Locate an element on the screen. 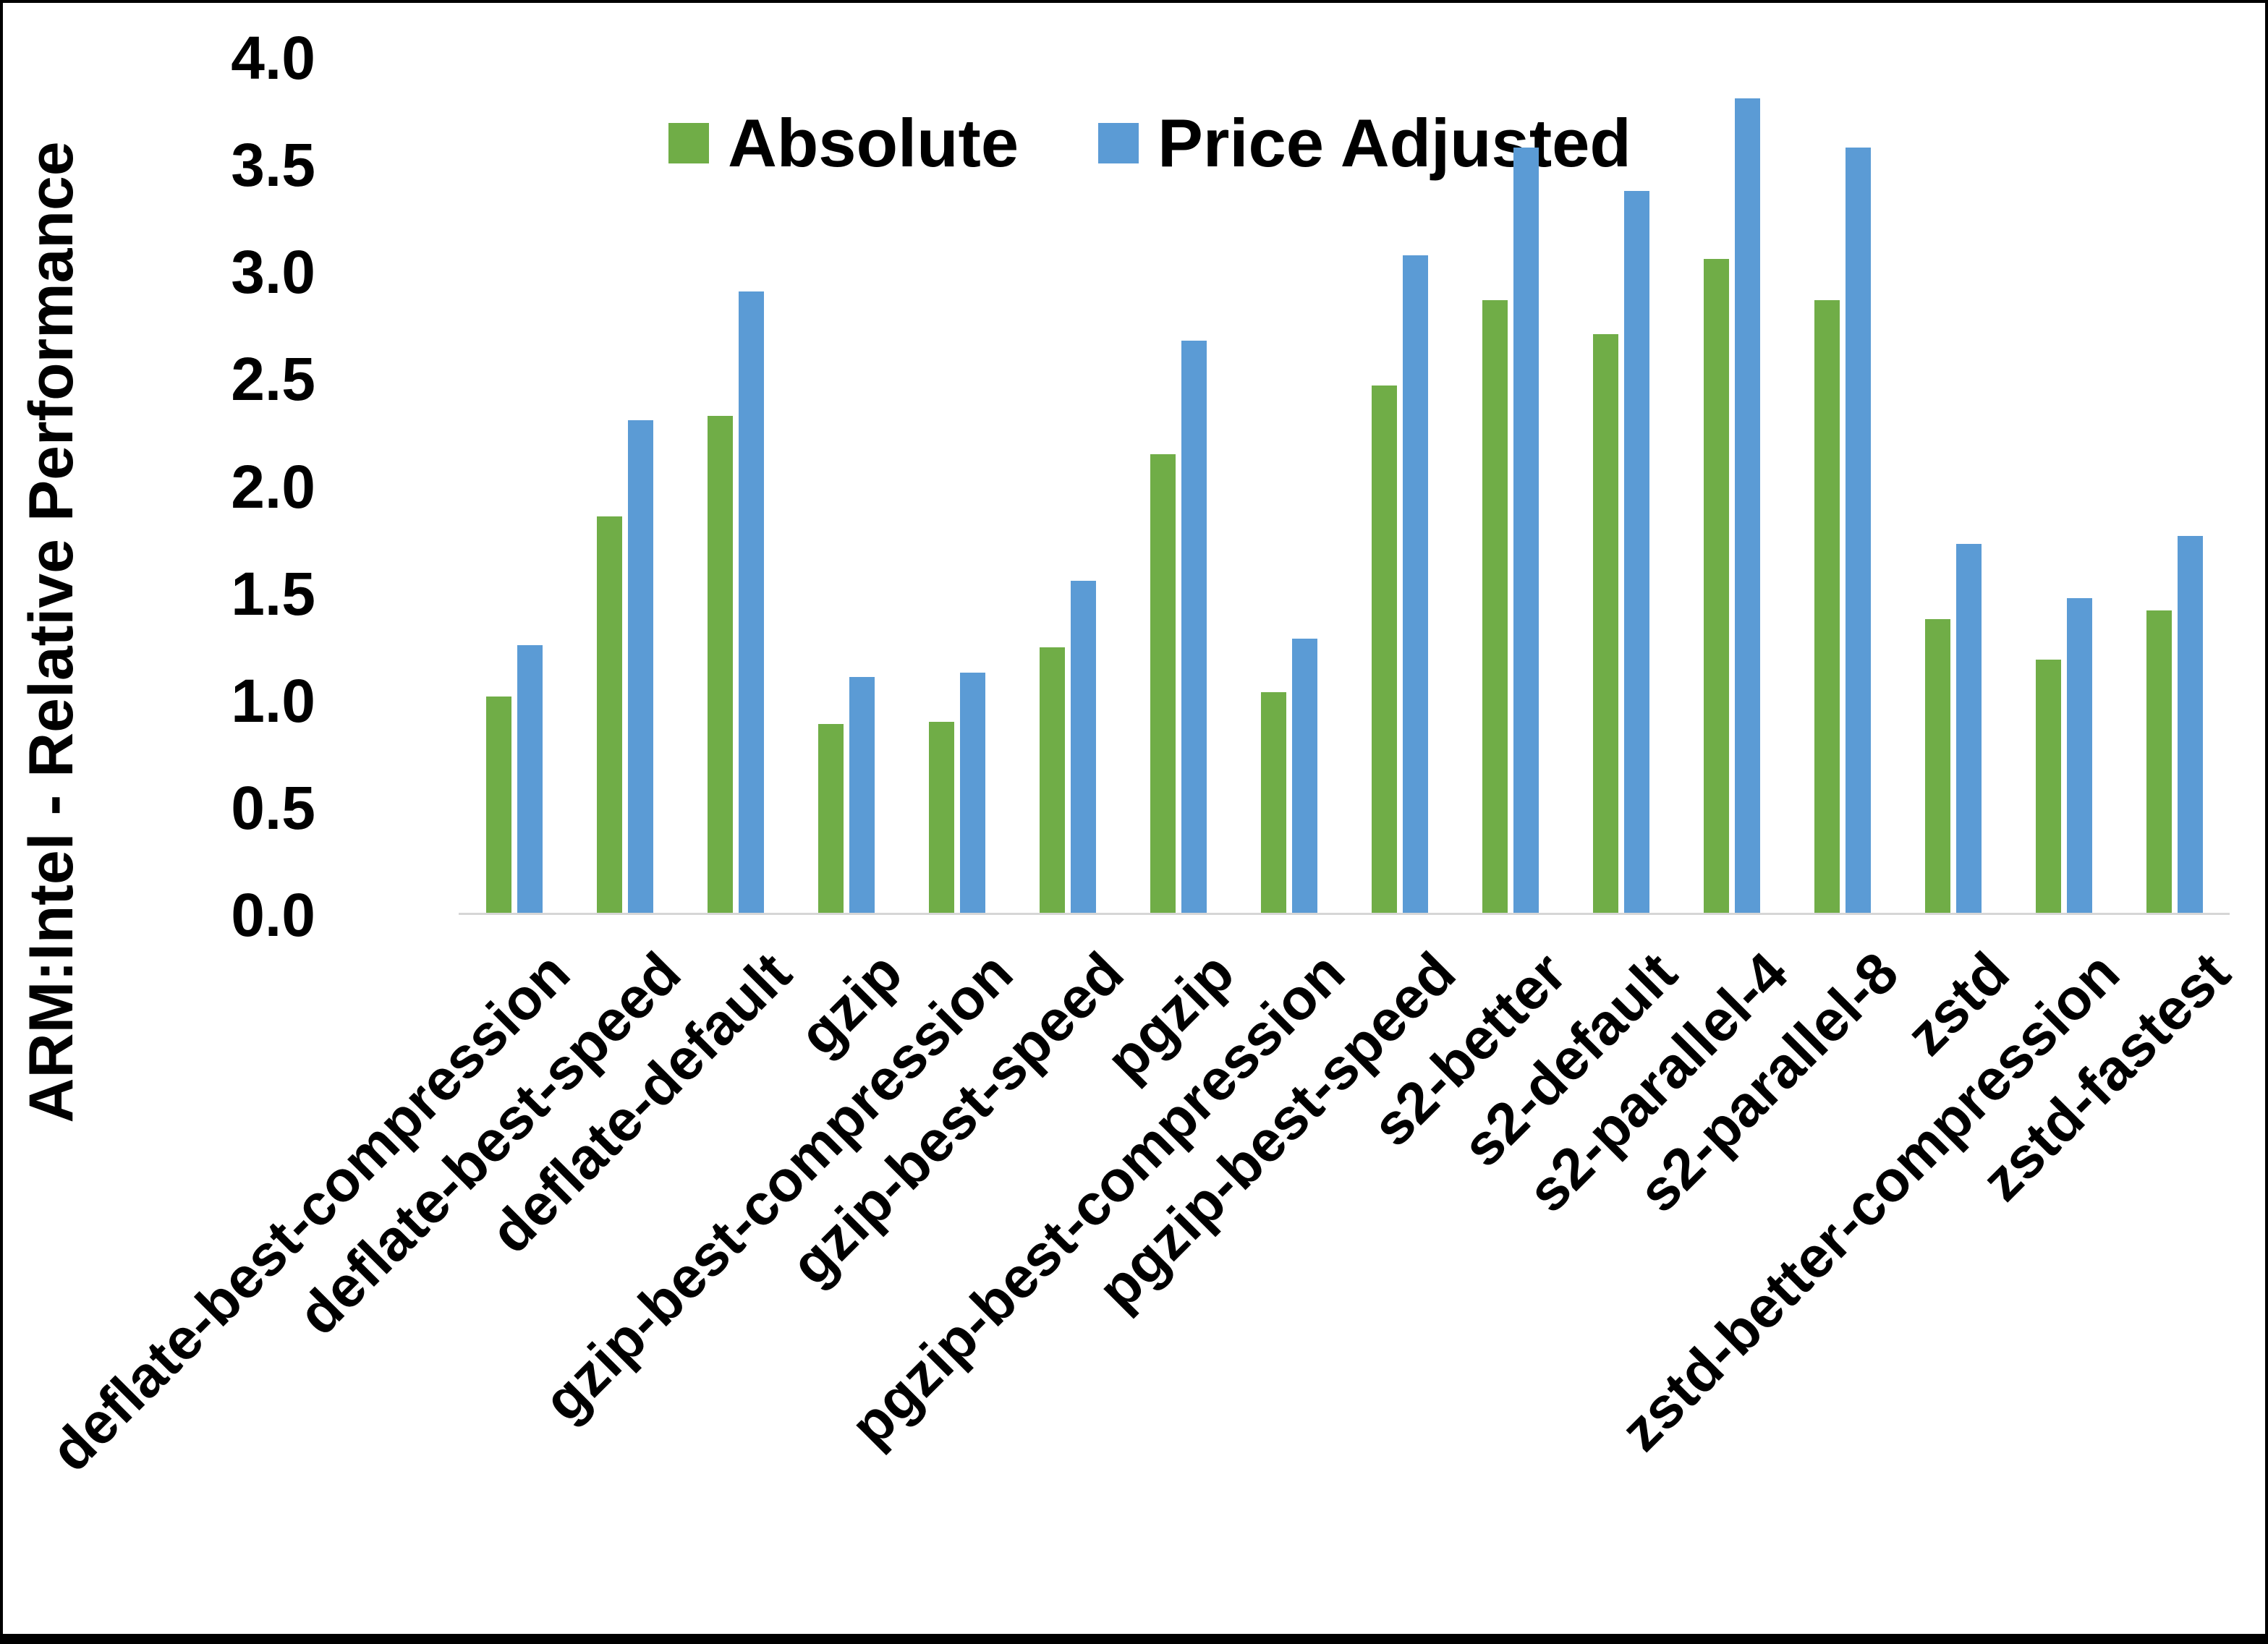 The height and width of the screenshot is (1644, 2268). legend-swatch-price-adjusted-icon is located at coordinates (1118, 143).